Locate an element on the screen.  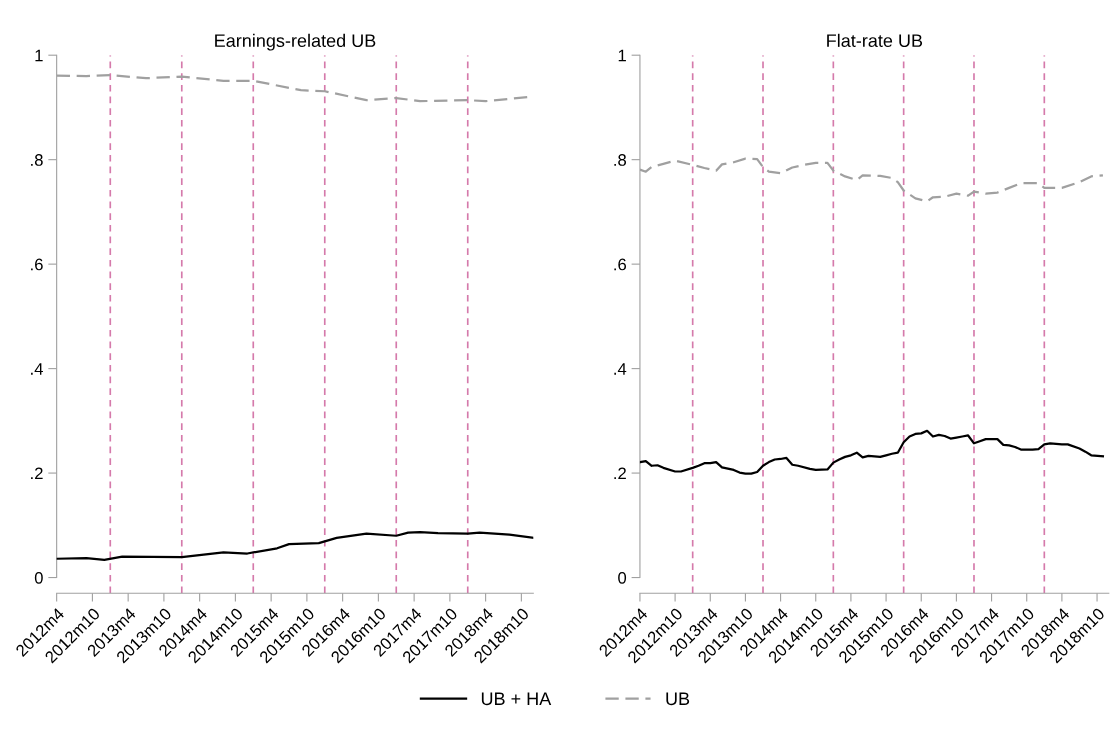
chart-title: Earnings-related UB is located at coordinates (295, 42).